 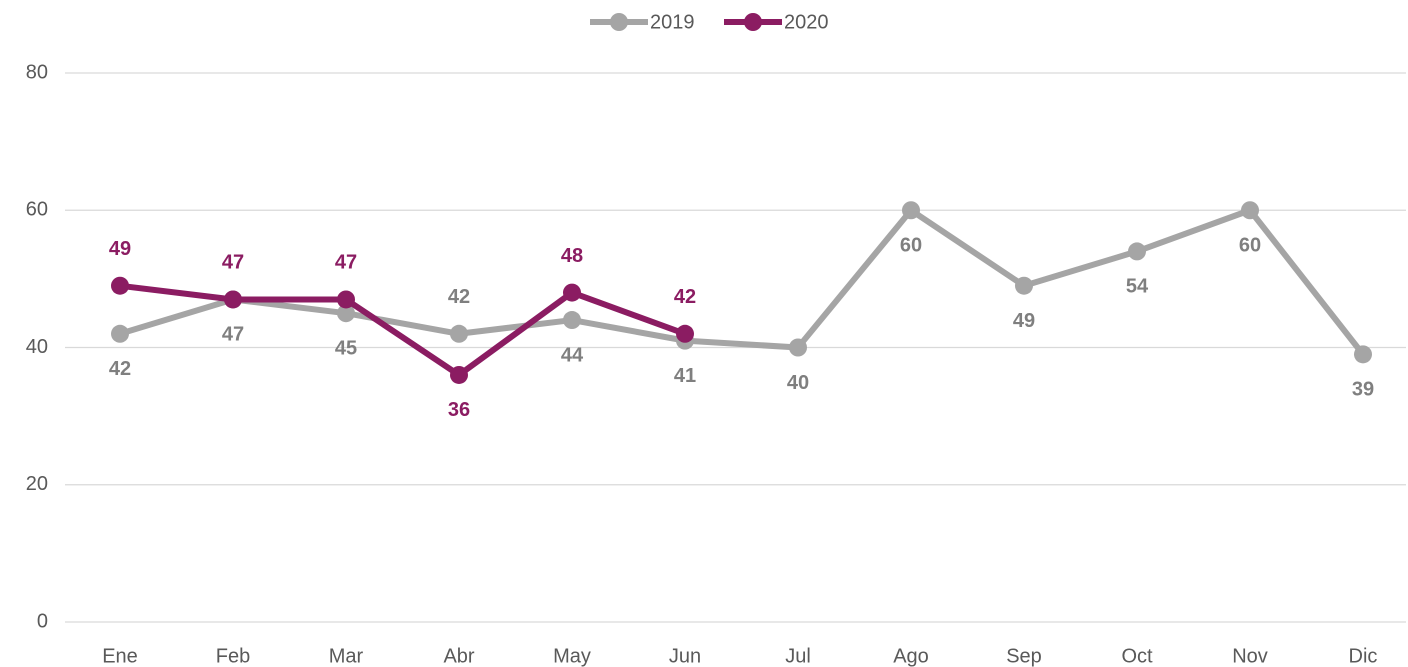 I want to click on legend-item: 2020, so click(x=776, y=22).